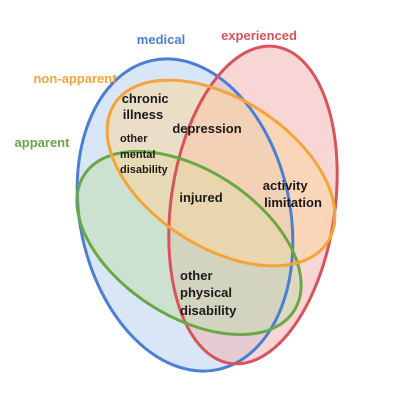 This screenshot has height=400, width=400. What do you see at coordinates (143, 114) in the screenshot?
I see `chronic-illness-line-2: illness` at bounding box center [143, 114].